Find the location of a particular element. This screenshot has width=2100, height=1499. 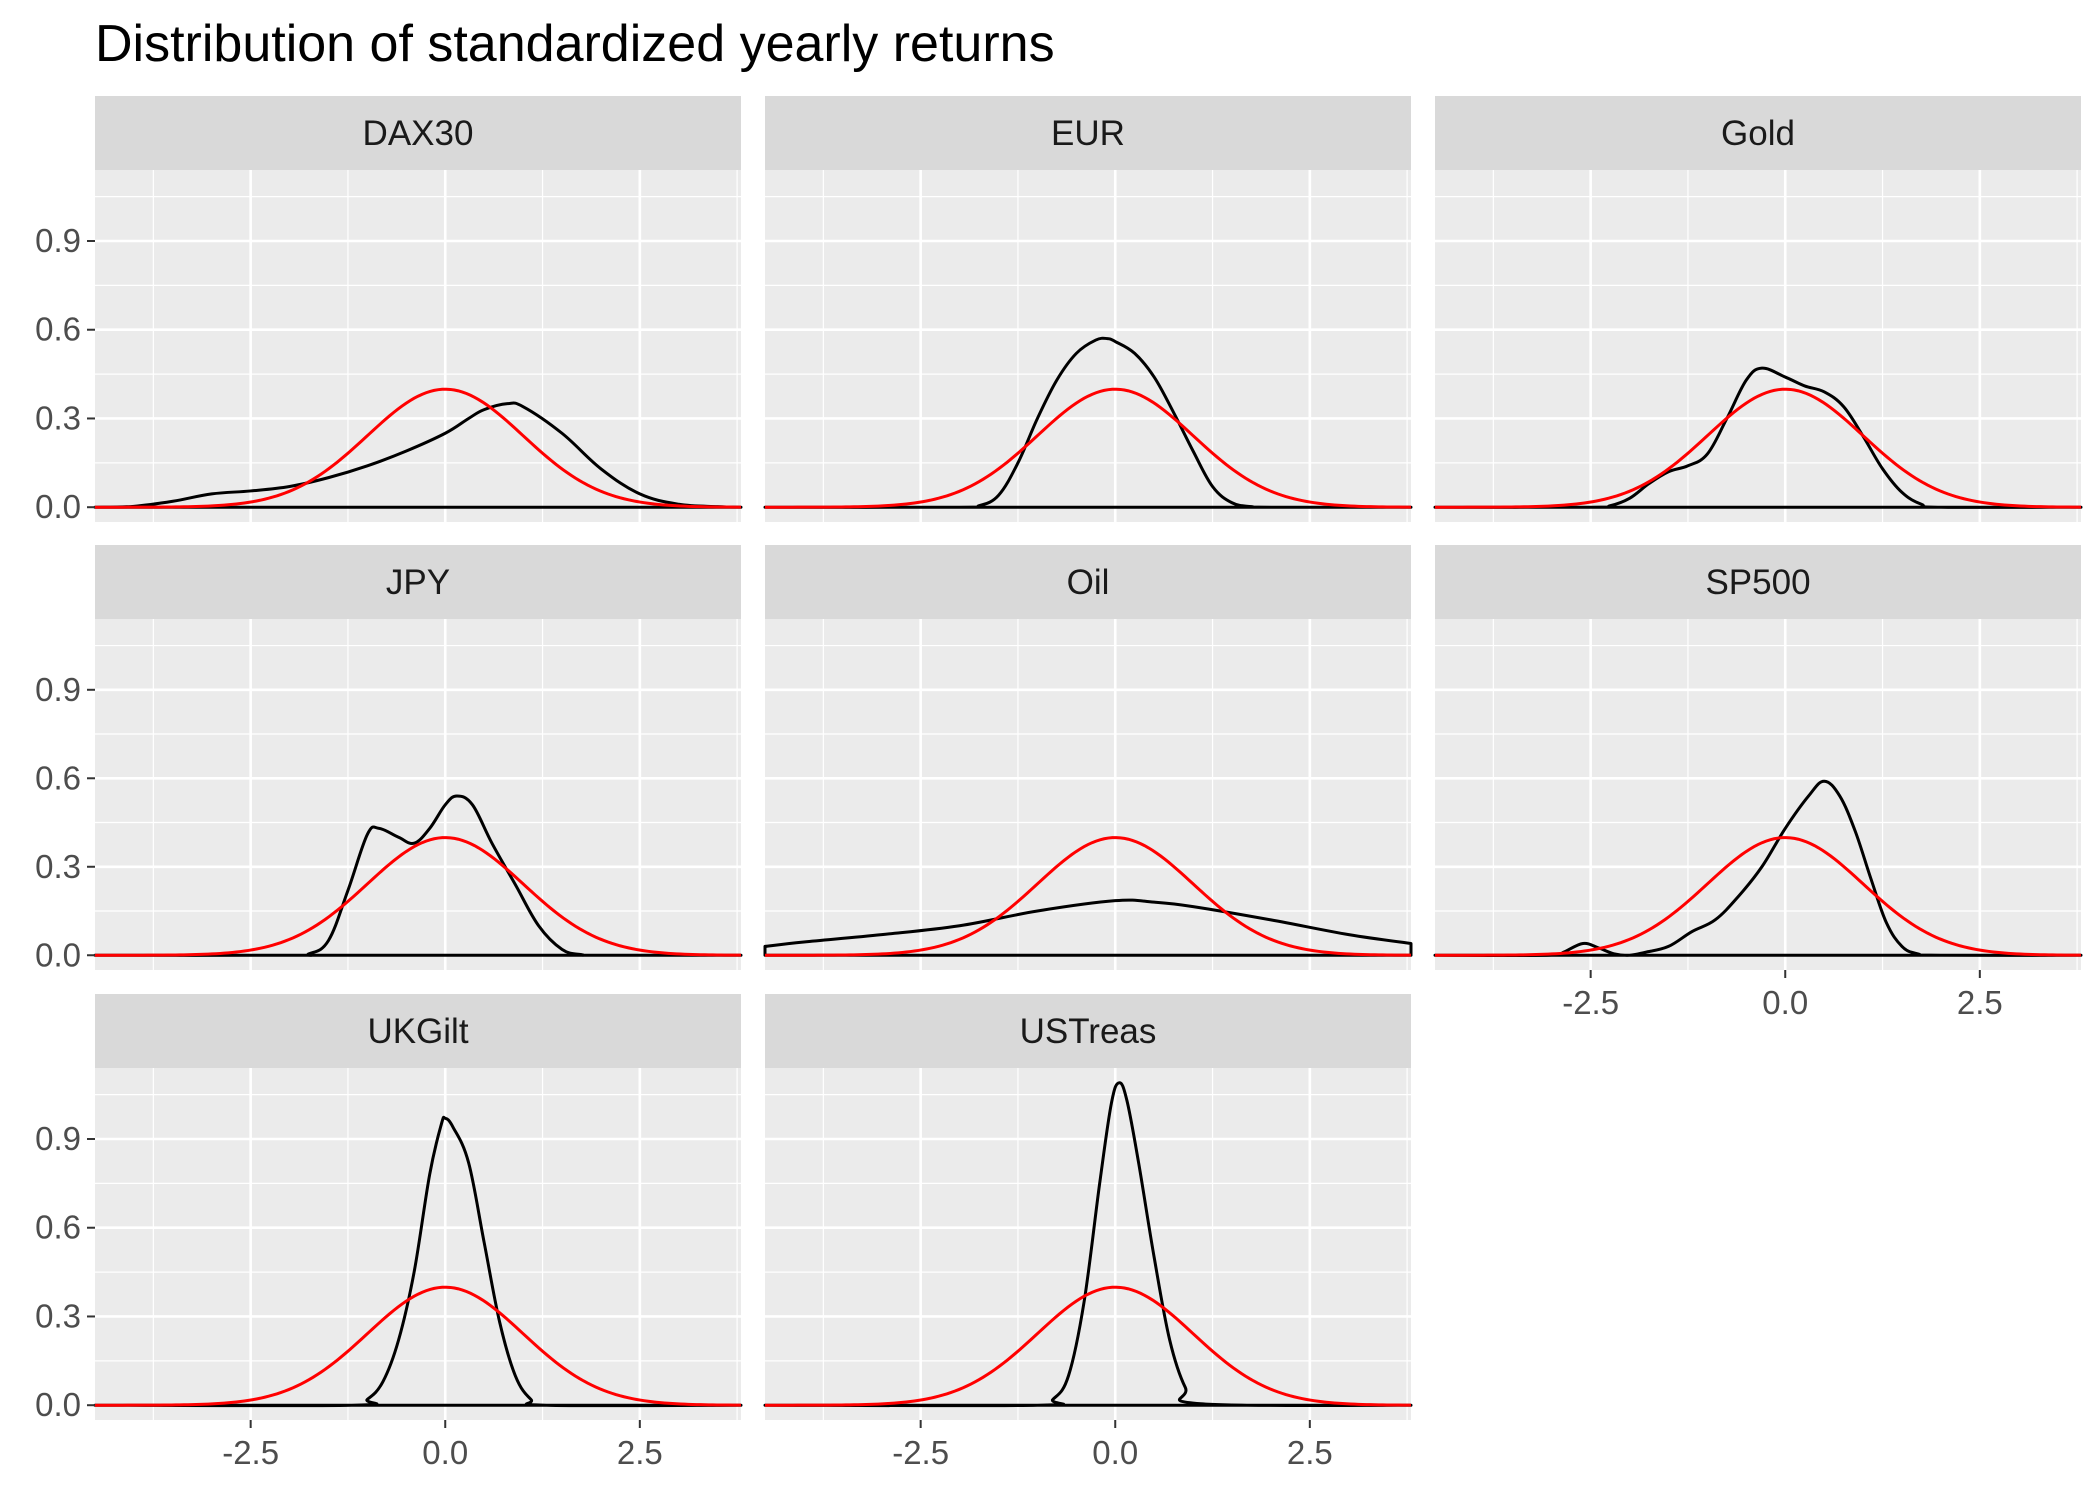

facet-panel-sp500: SP500 -2.5 0.0 2.5 is located at coordinates (1758, 783).